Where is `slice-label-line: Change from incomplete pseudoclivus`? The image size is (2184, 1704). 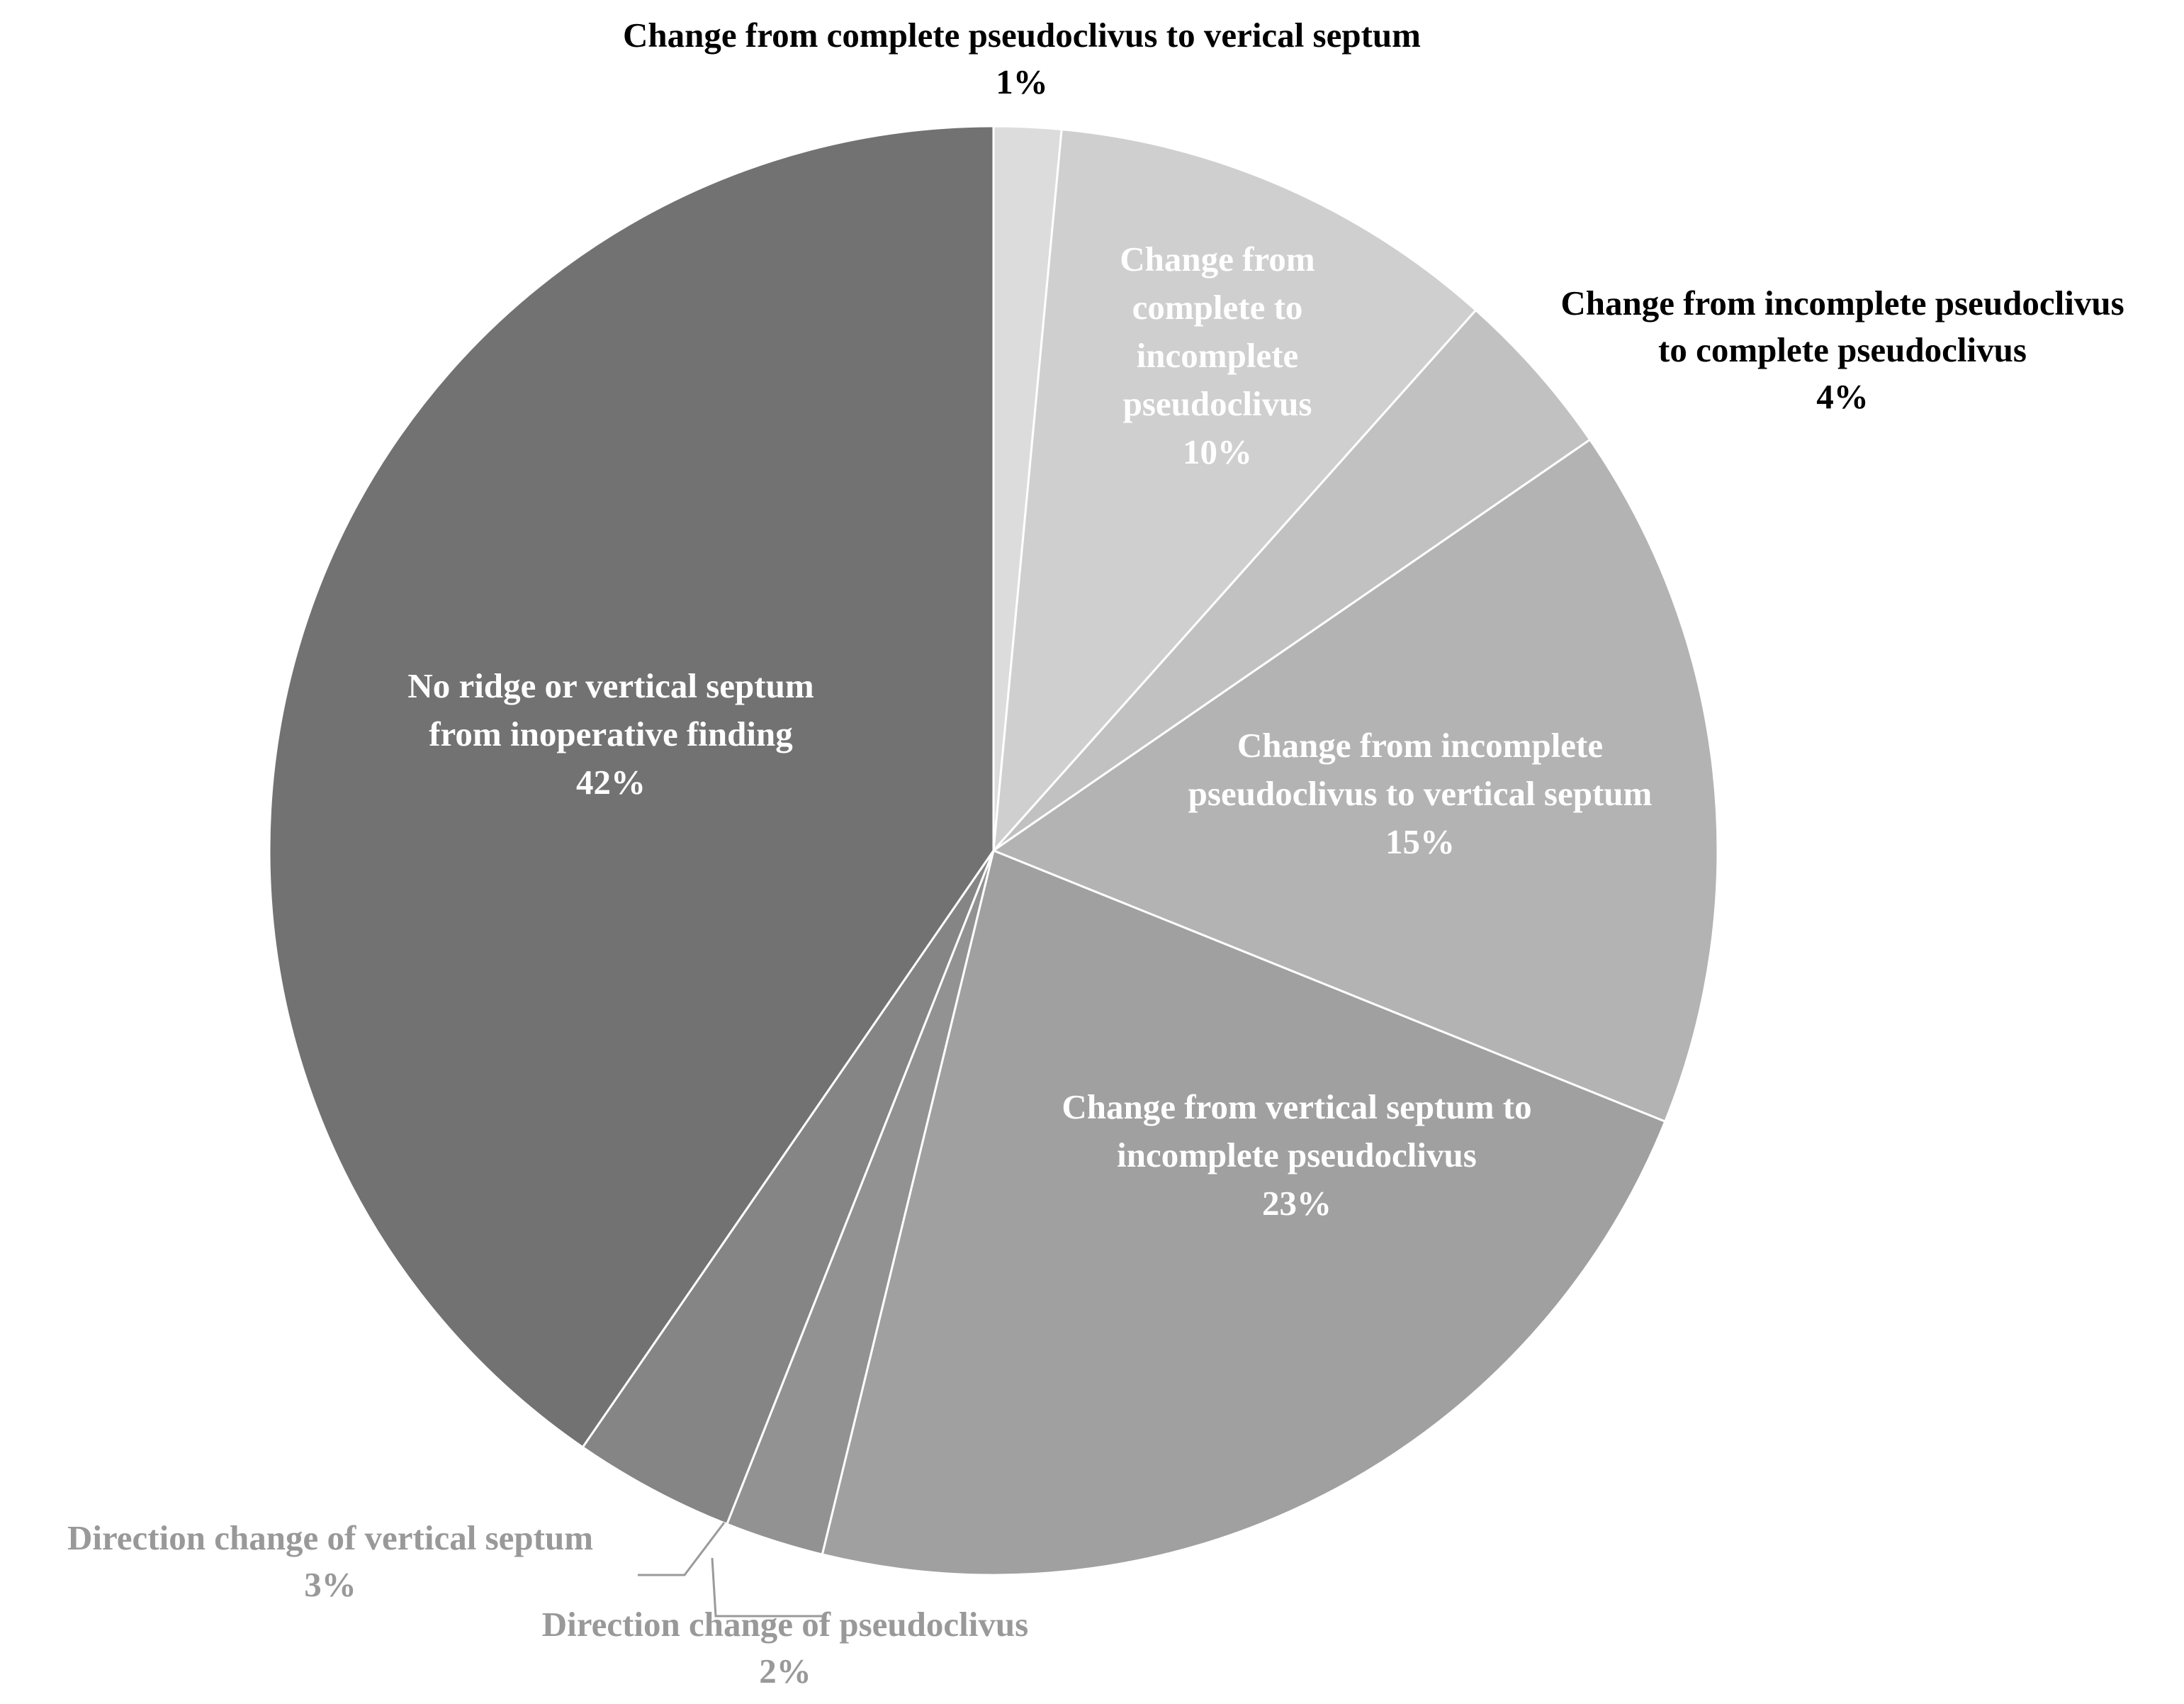
slice-label-line: Change from incomplete pseudoclivus is located at coordinates (1842, 303).